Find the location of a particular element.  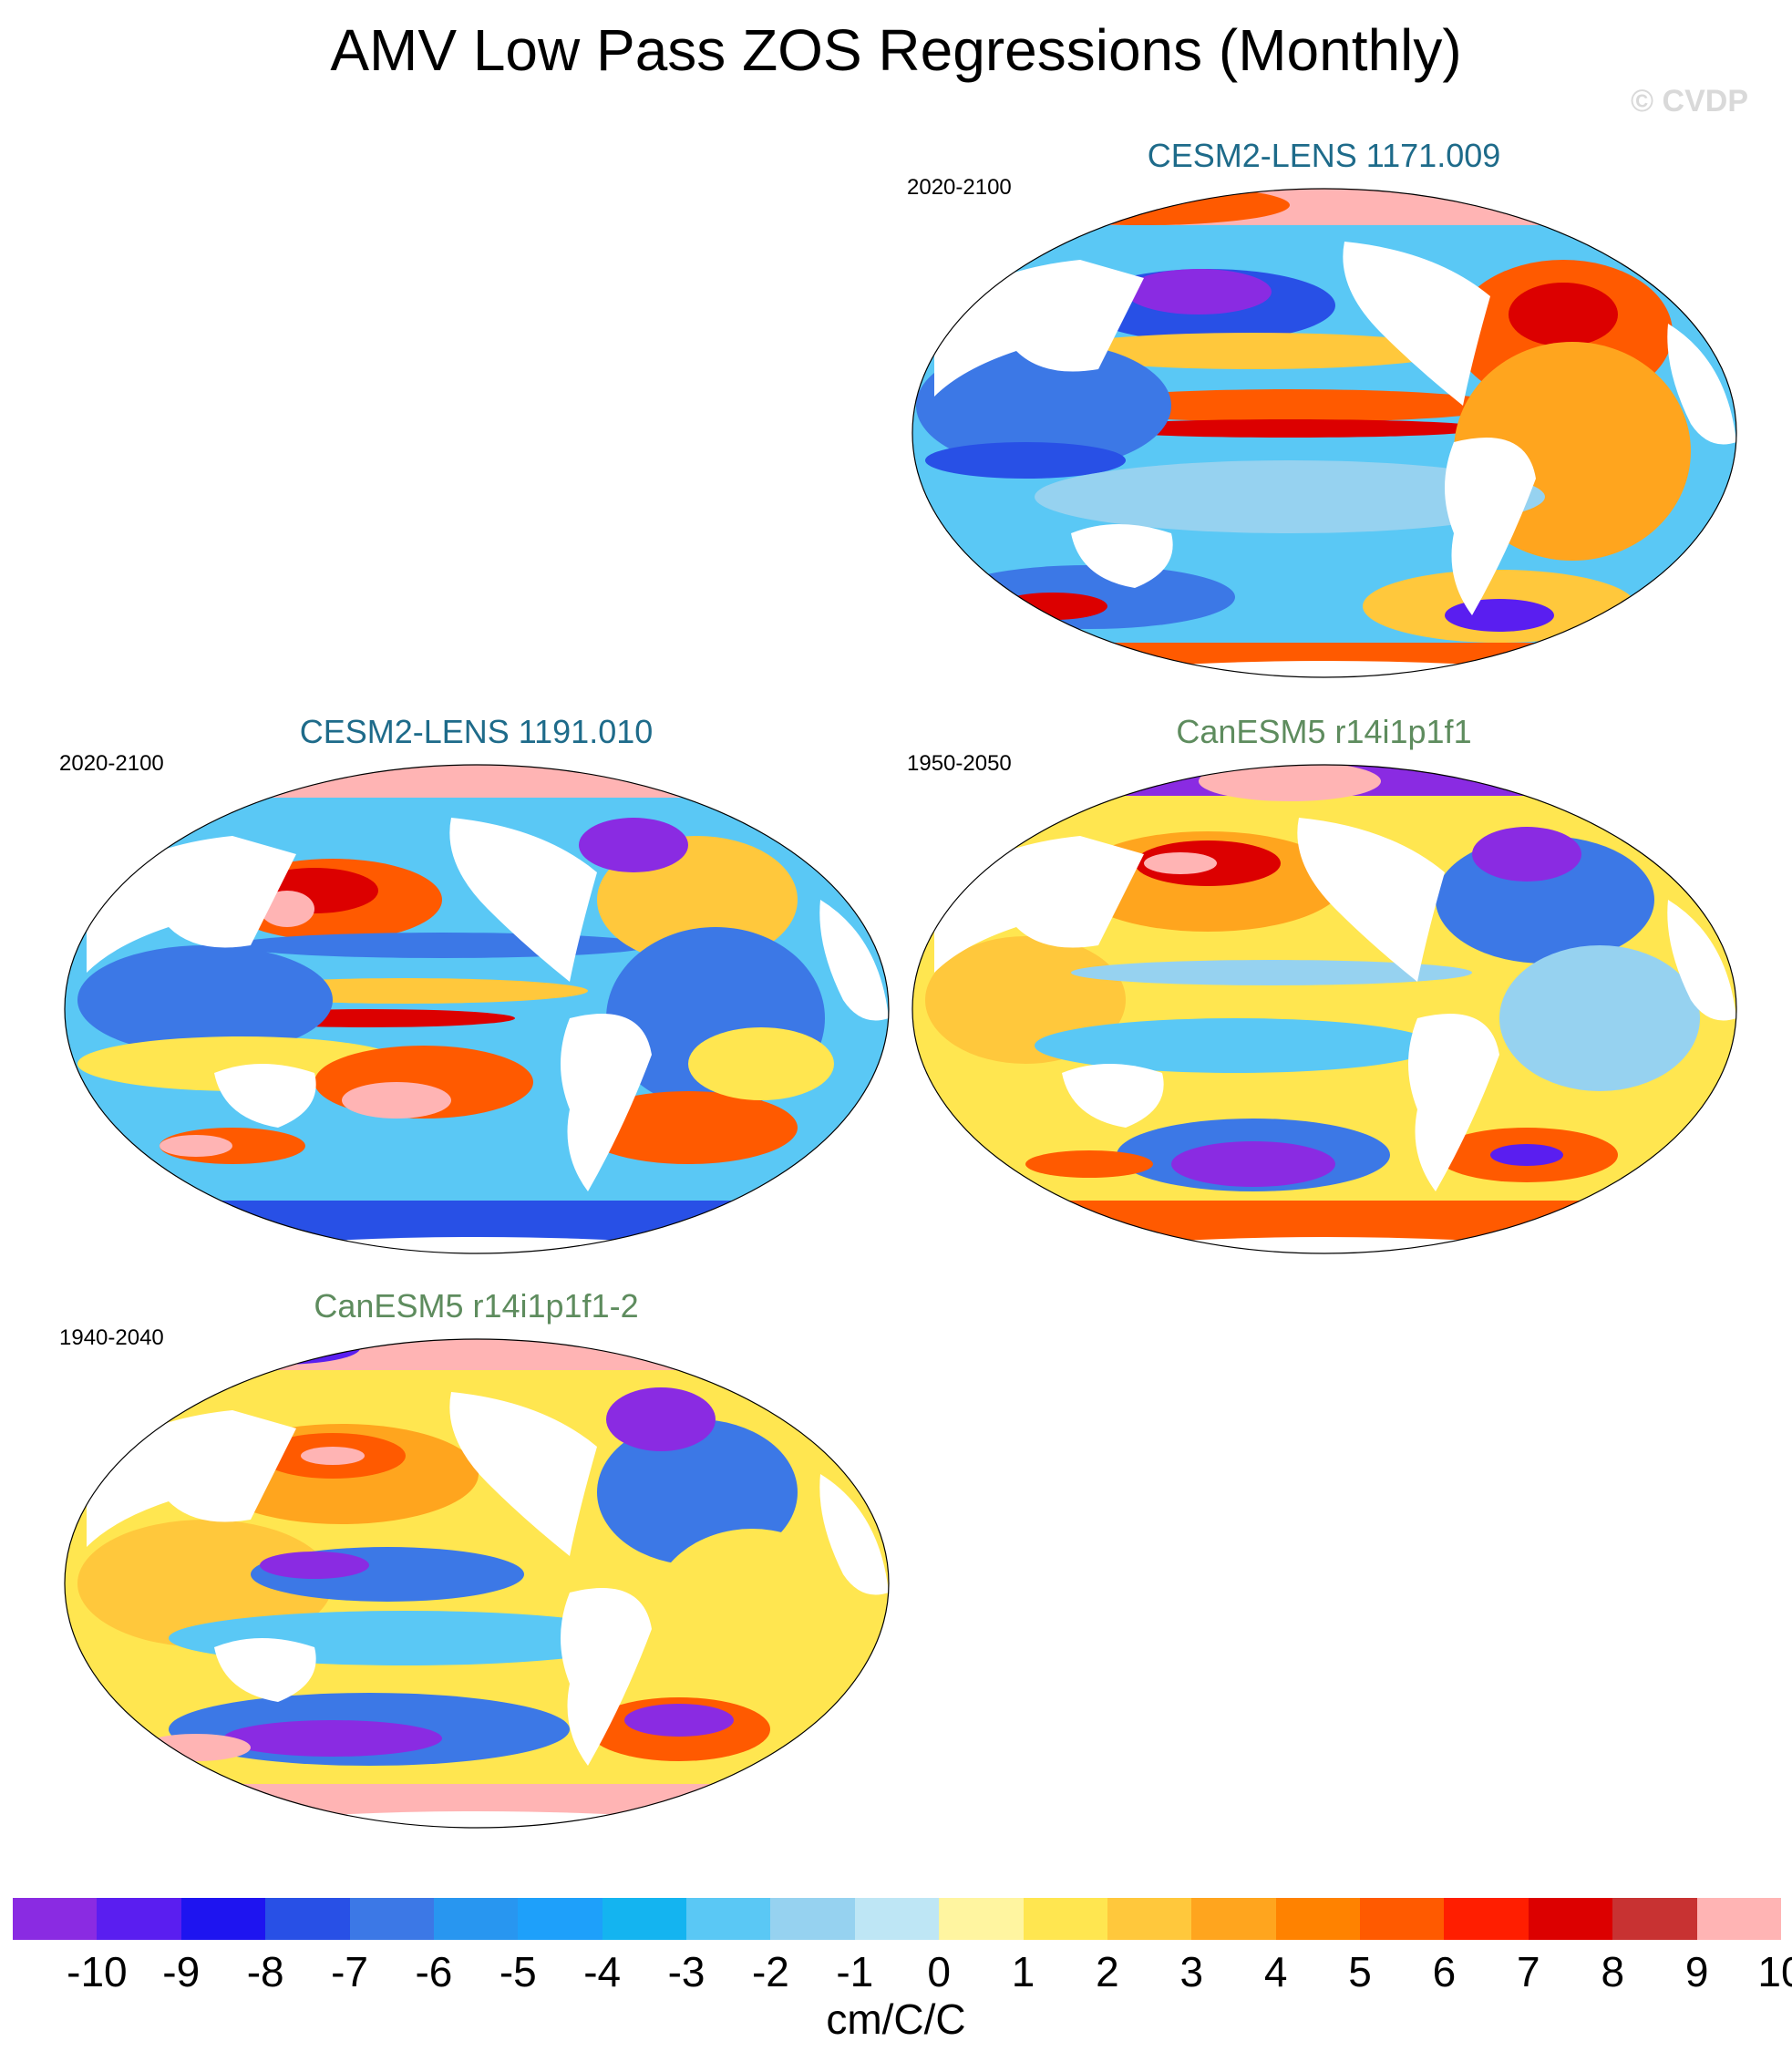

copyright-watermark: © CVDP is located at coordinates (1689, 101).